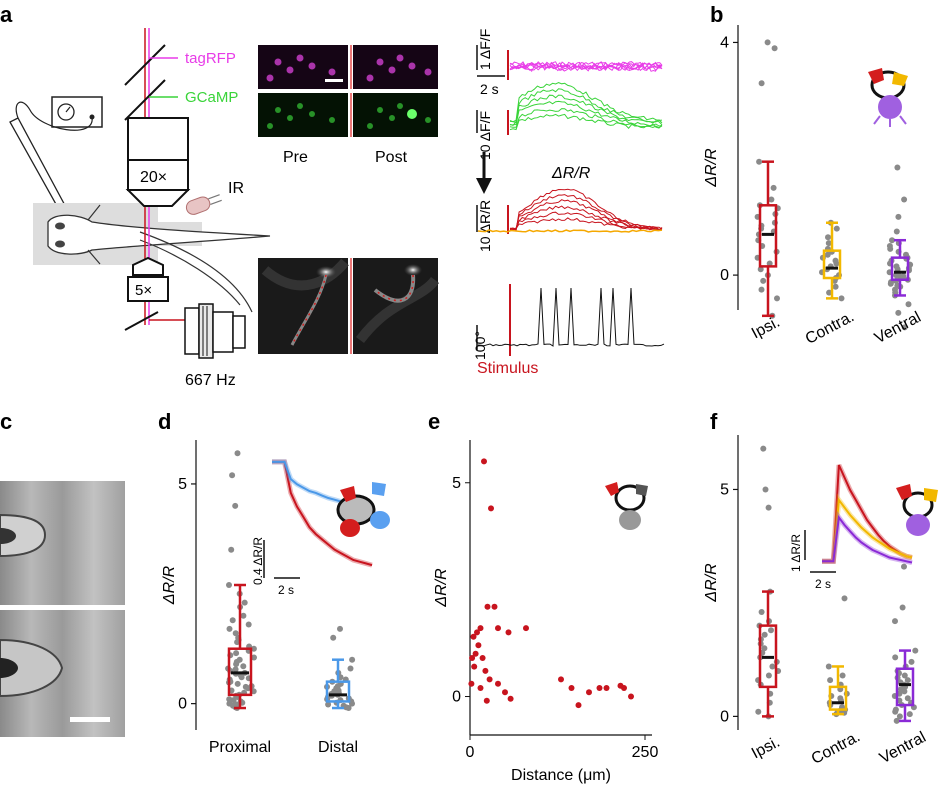 This screenshot has height=793, width=946. Describe the element at coordinates (153, 177) in the screenshot. I see `objective-20x-label: 20×` at that location.